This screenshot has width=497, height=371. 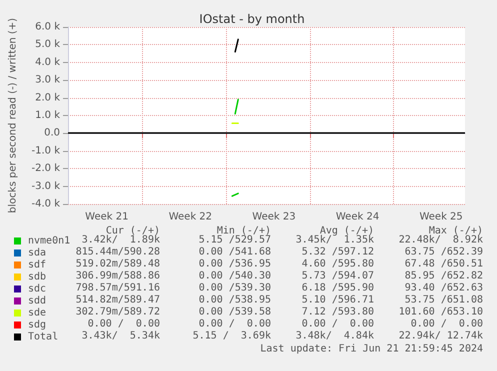 I want to click on y-tick-label: 3.0 k, so click(x=47, y=80).